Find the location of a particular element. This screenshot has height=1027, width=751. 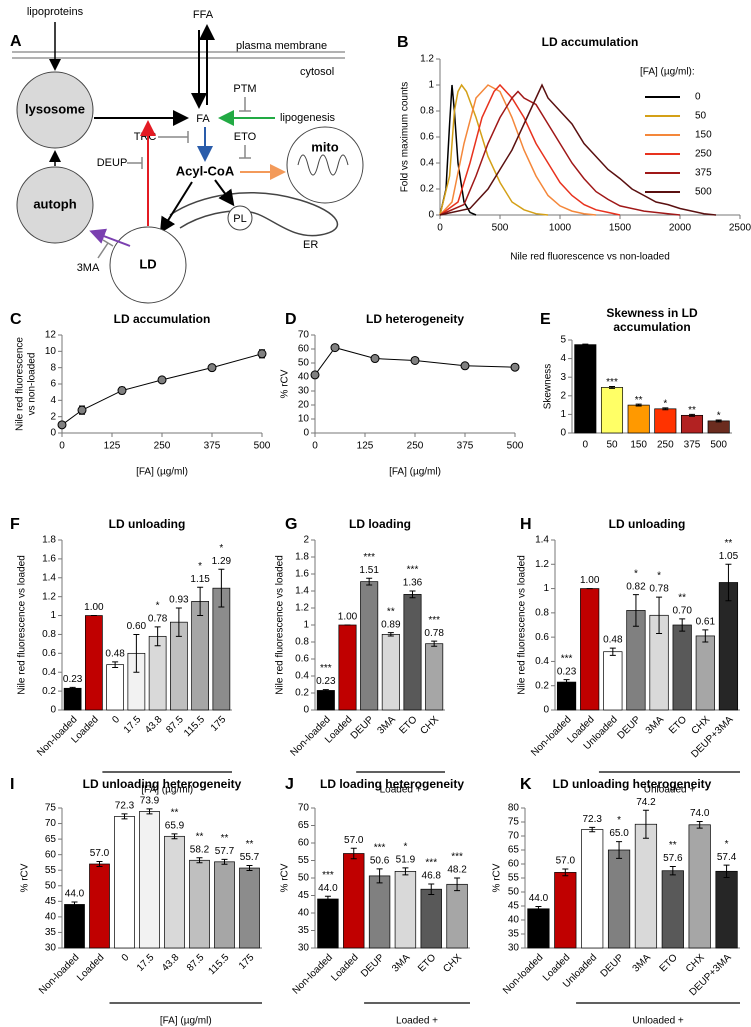

y-tick-label: 3 is located at coordinates (563, 377).